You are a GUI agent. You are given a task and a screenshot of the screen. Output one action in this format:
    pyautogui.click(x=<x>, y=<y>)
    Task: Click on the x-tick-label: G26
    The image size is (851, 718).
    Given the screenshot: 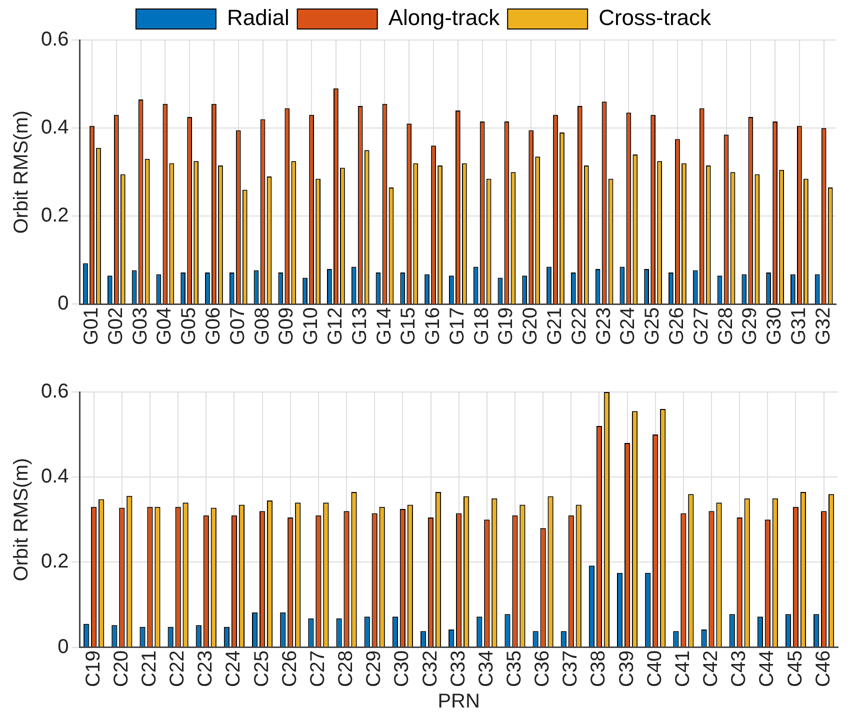 What is the action you would take?
    pyautogui.click(x=677, y=326)
    